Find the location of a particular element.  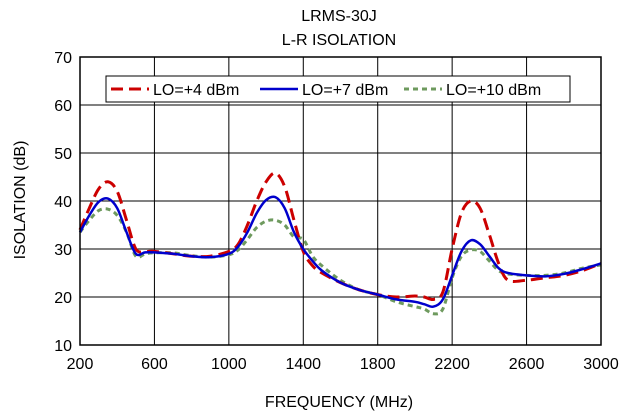

y-axis-label: ISOLATION (dB) is located at coordinates (20, 200).